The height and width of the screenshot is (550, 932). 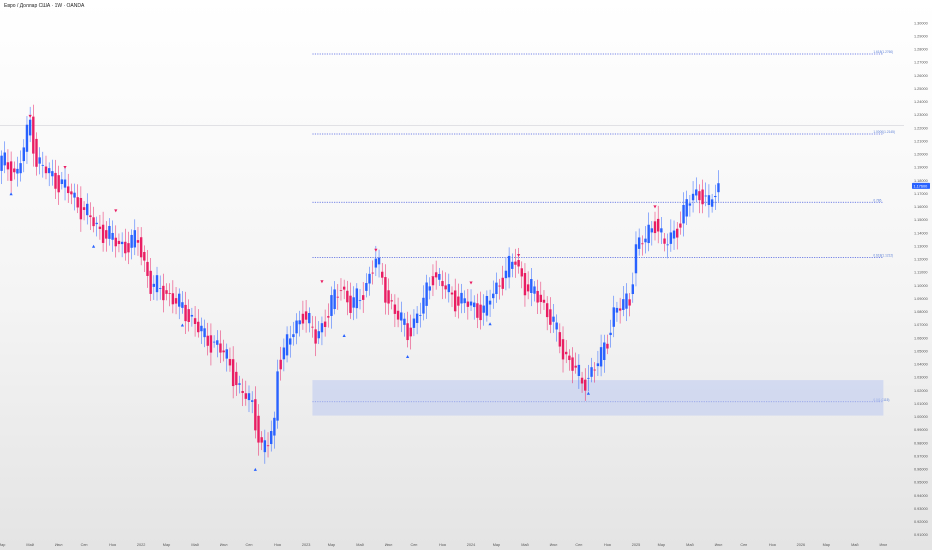 I want to click on time-tick-label: 2025, so click(x=636, y=545).